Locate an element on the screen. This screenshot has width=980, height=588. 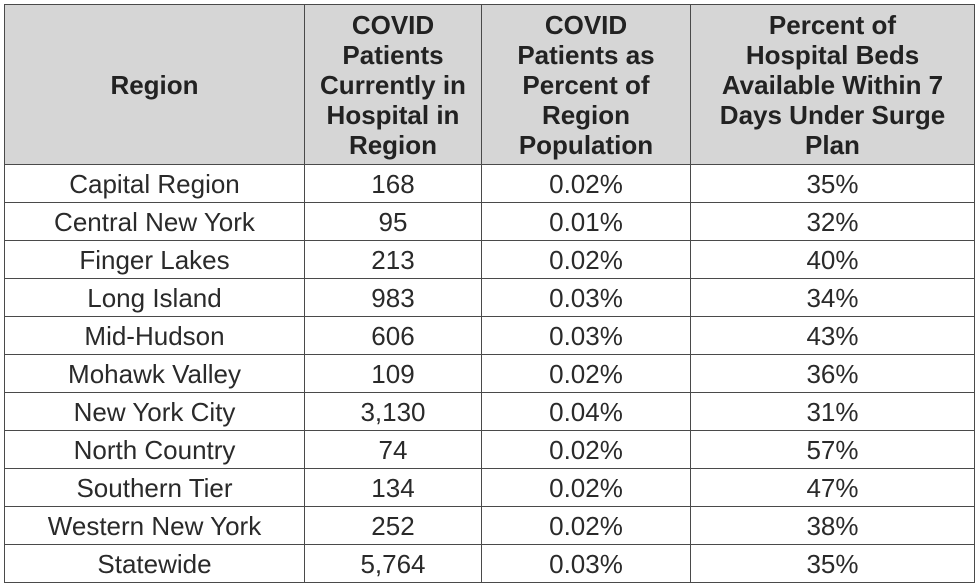
cell-patients: 213 is located at coordinates (393, 259).